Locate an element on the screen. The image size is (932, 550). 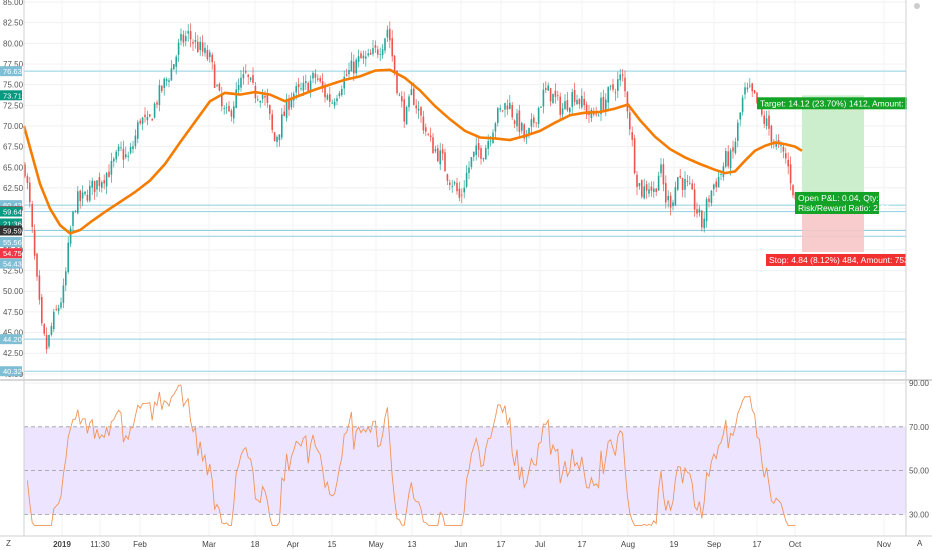
date-tick-label: May is located at coordinates (375, 544).